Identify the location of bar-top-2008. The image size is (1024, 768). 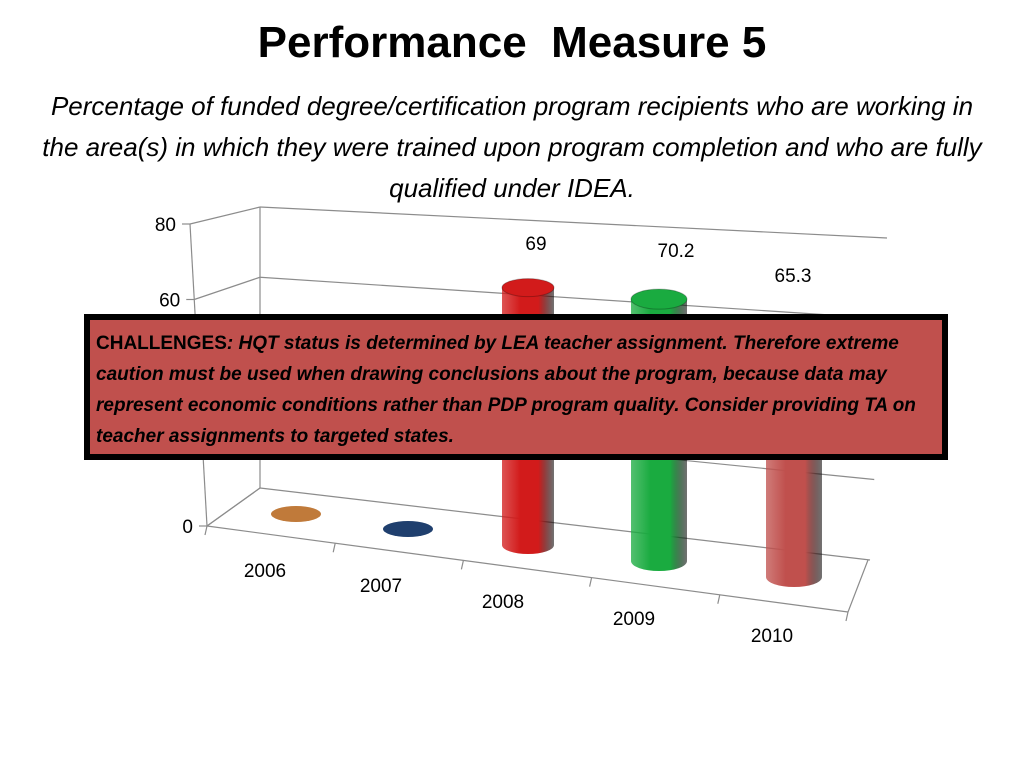
(528, 288).